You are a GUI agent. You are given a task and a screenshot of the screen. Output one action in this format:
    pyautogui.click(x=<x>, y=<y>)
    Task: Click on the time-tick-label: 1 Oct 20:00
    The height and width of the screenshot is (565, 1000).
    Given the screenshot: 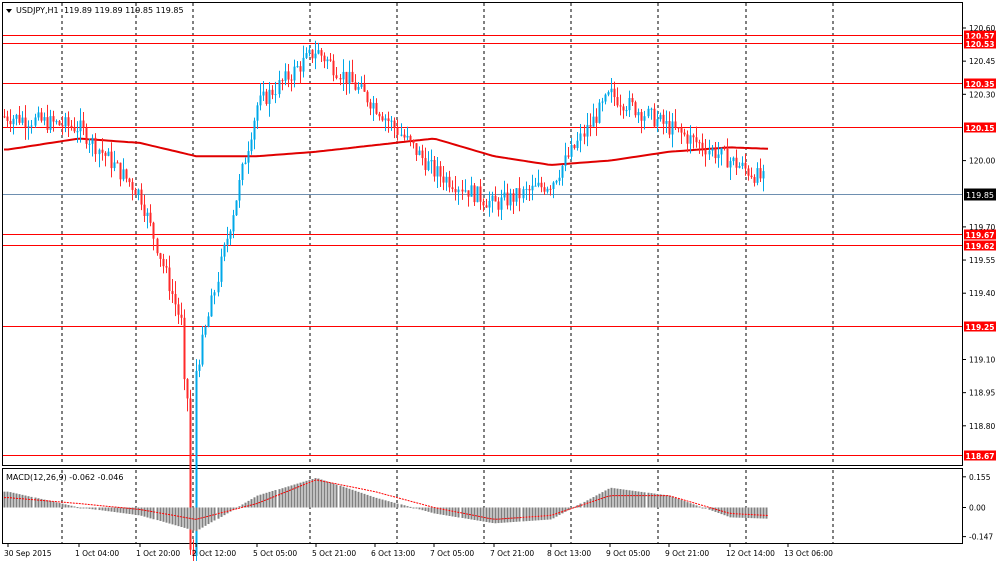 What is the action you would take?
    pyautogui.click(x=158, y=553)
    